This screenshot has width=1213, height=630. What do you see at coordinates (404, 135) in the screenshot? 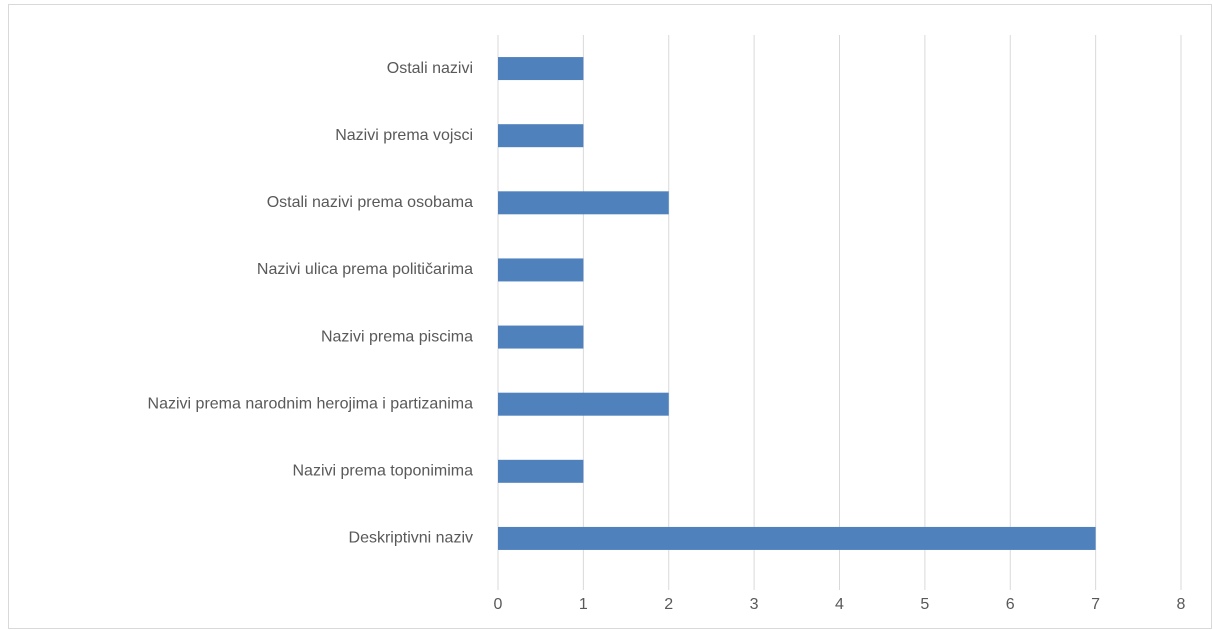
I see `y-tick-label: Nazivi prema vojsci` at bounding box center [404, 135].